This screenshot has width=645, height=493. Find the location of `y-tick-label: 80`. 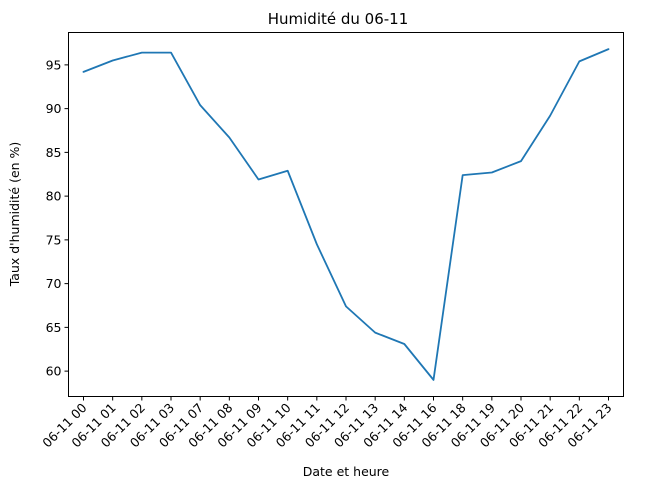

y-tick-label: 80 is located at coordinates (54, 196).